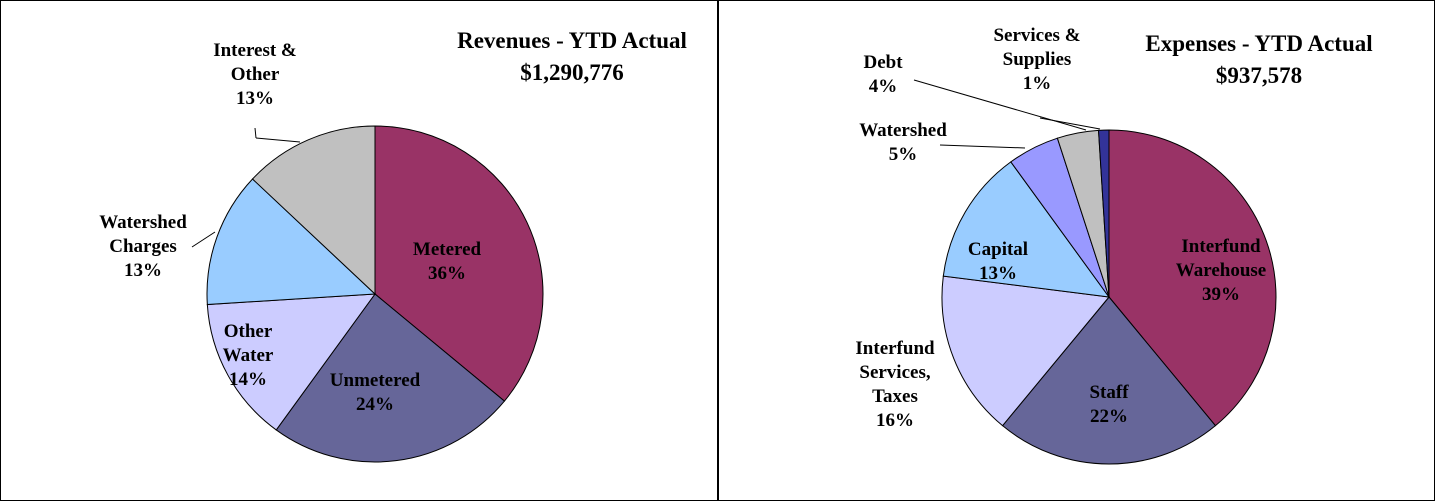 The image size is (1435, 502). I want to click on category-label: Watershed, so click(903, 130).